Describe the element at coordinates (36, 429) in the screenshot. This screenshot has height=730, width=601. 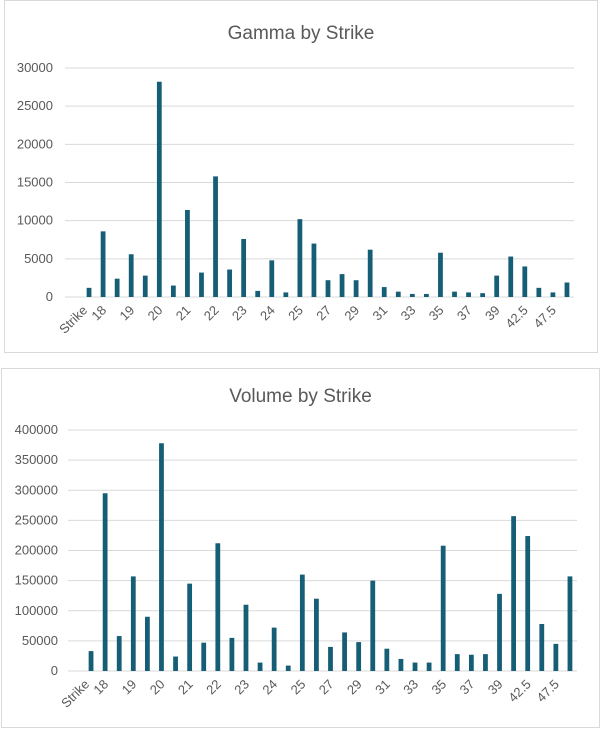
I see `y-tick-label: 400000` at that location.